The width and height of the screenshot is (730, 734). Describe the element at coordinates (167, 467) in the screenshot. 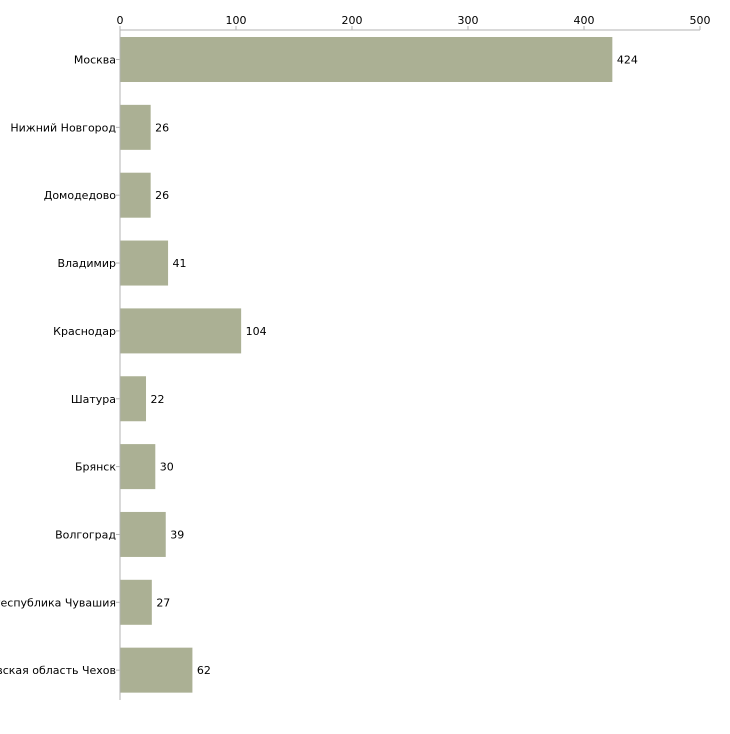

I see `data-label: 30` at that location.